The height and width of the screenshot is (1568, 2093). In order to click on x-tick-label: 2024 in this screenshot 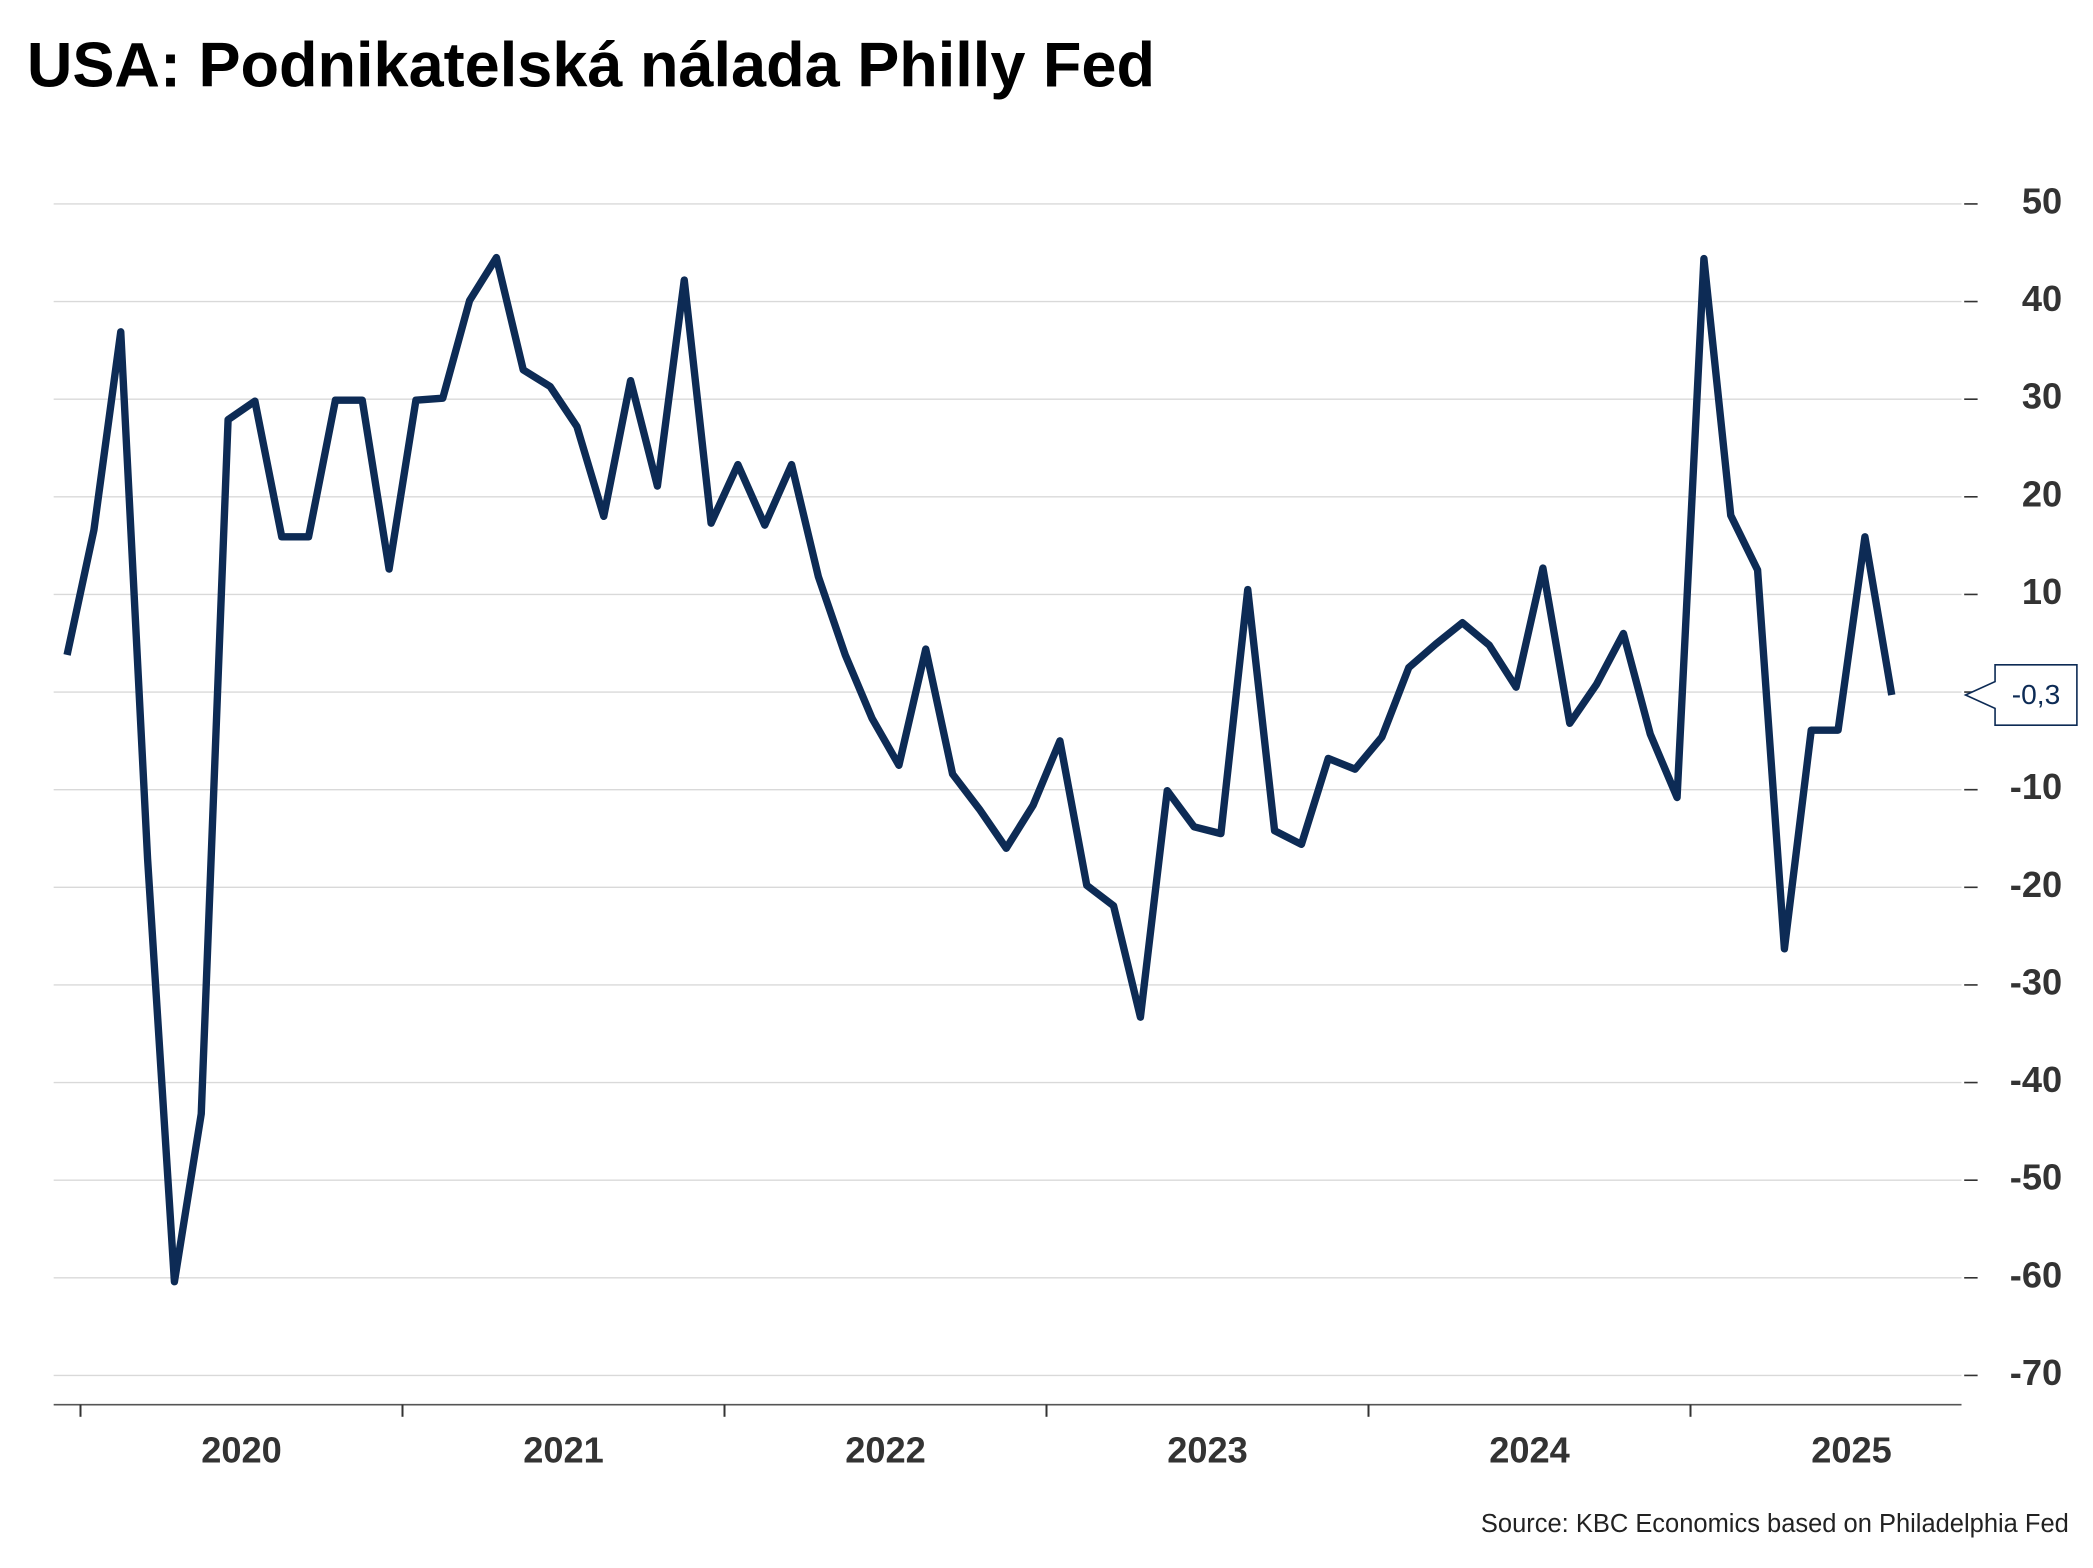, I will do `click(1529, 1450)`.